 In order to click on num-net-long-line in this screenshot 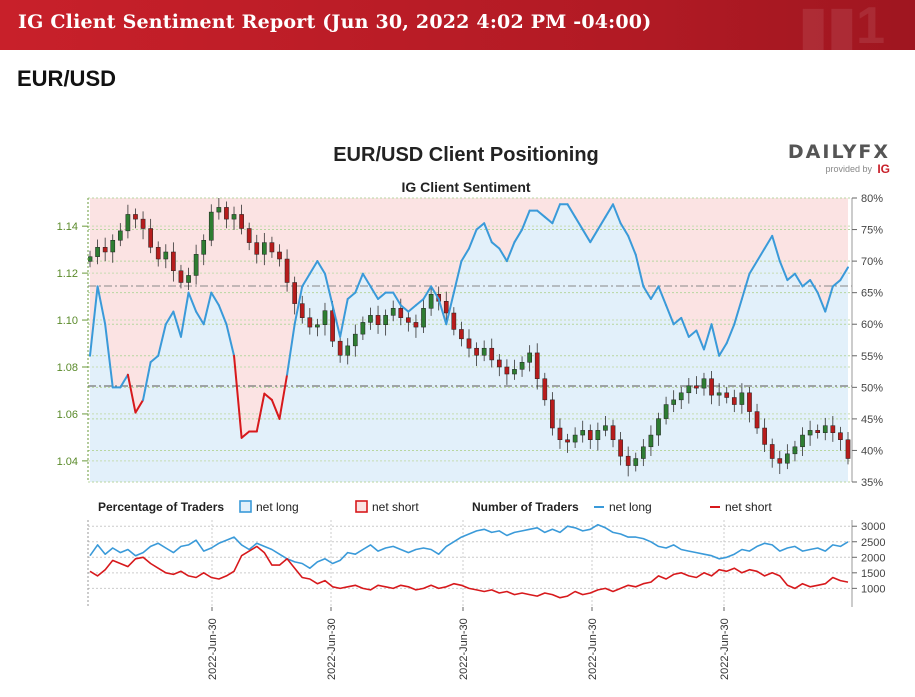, I will do `click(469, 546)`.